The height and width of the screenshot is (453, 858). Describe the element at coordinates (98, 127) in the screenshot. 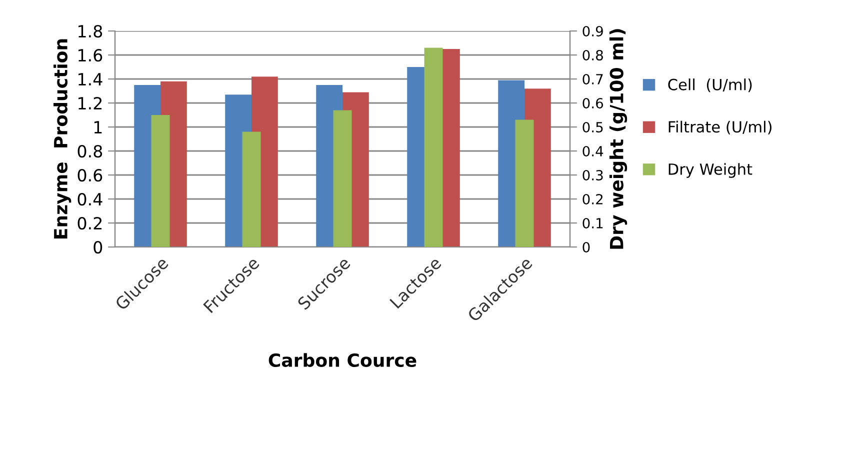

I see `y-tick-label: 1` at that location.